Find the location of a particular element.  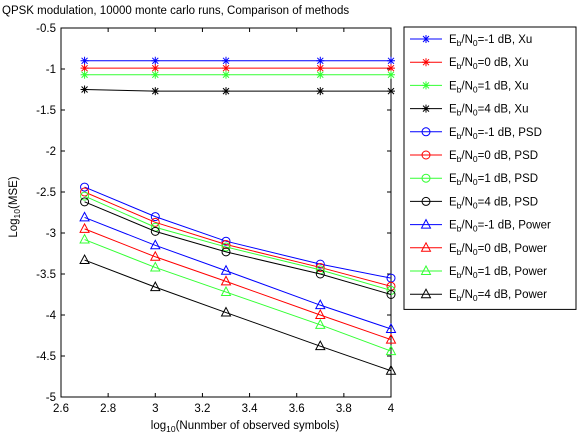

legend-entry: Eb/N0=-1 dB, PSD is located at coordinates (476, 134).